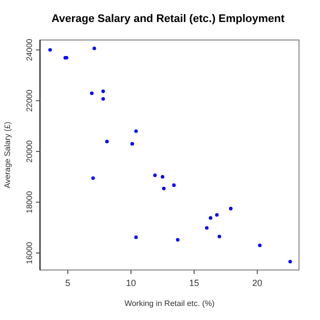 The height and width of the screenshot is (320, 320). What do you see at coordinates (29, 202) in the screenshot?
I see `y-tick-label: 18000` at bounding box center [29, 202].